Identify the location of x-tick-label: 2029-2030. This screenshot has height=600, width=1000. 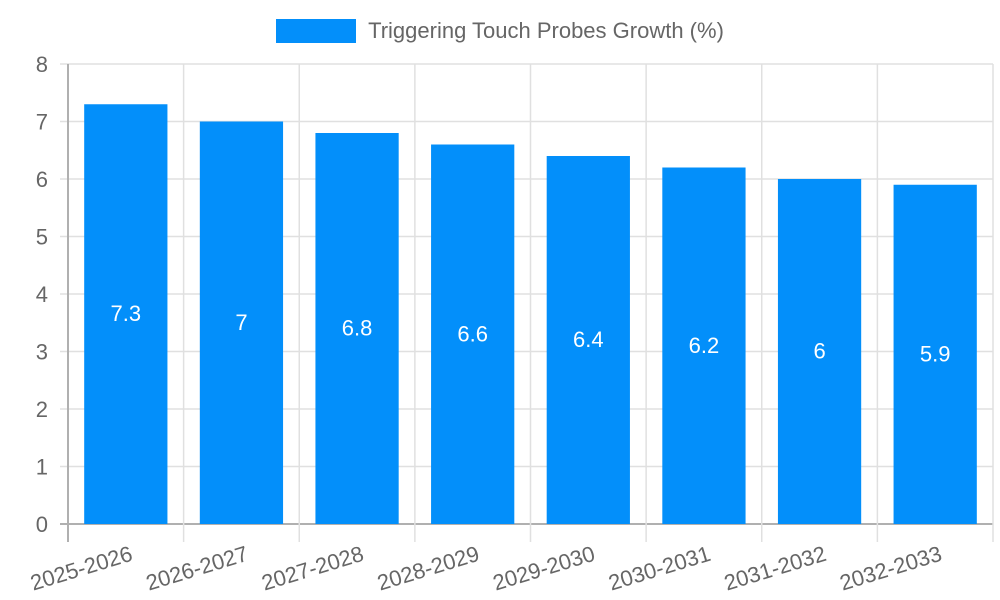
(544, 568).